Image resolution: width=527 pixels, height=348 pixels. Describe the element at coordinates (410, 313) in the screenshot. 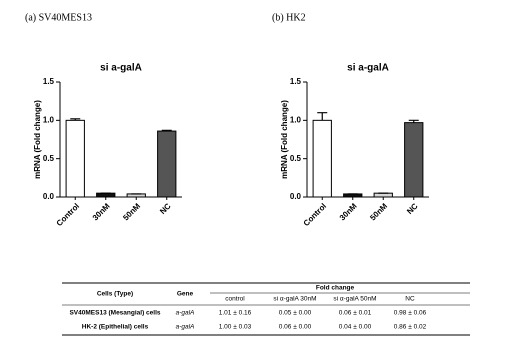

I see `table-cell: 0.98 ± 0.06` at that location.